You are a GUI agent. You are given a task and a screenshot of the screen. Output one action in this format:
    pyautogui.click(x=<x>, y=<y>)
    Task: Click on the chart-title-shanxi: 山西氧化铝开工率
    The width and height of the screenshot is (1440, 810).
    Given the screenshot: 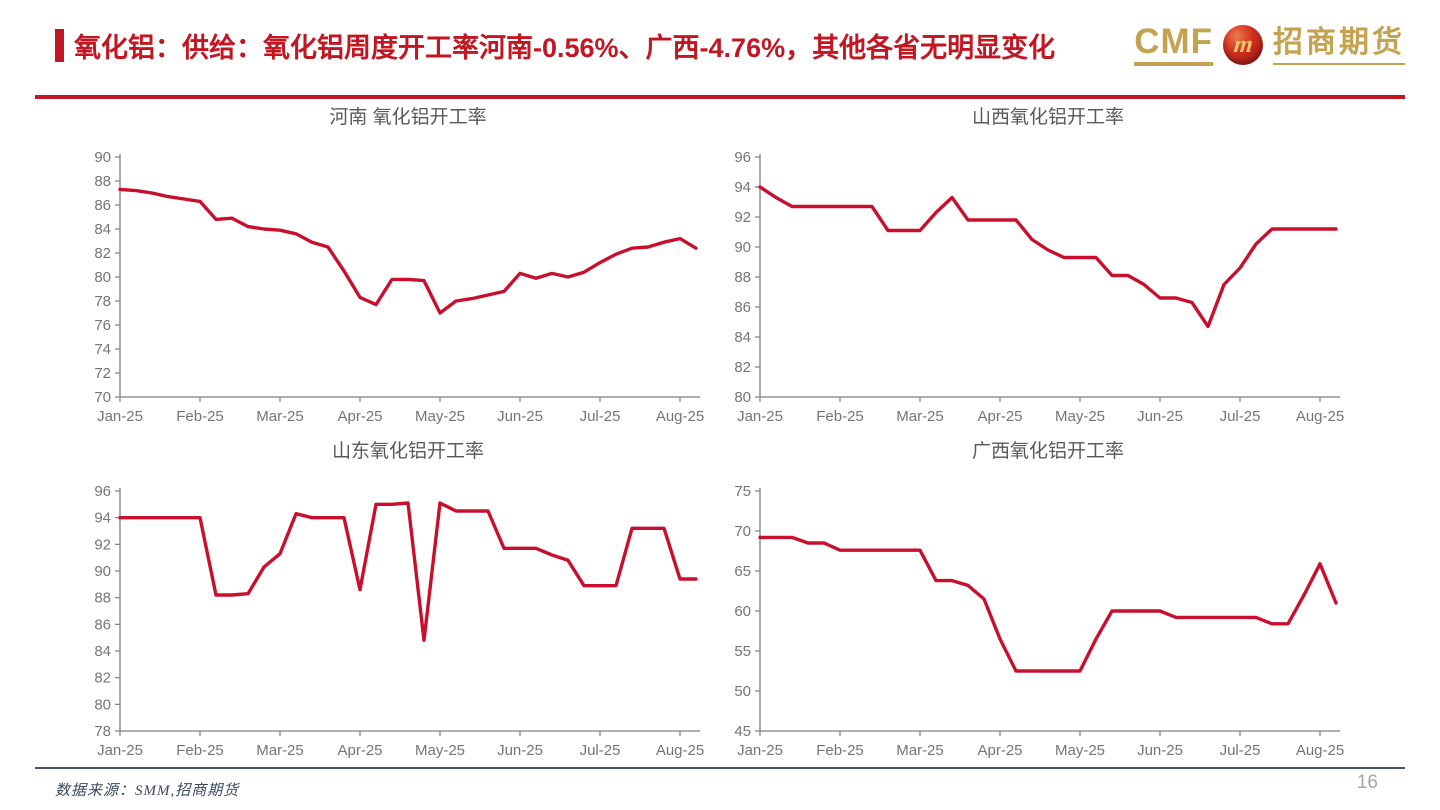 What is the action you would take?
    pyautogui.click(x=1047, y=117)
    